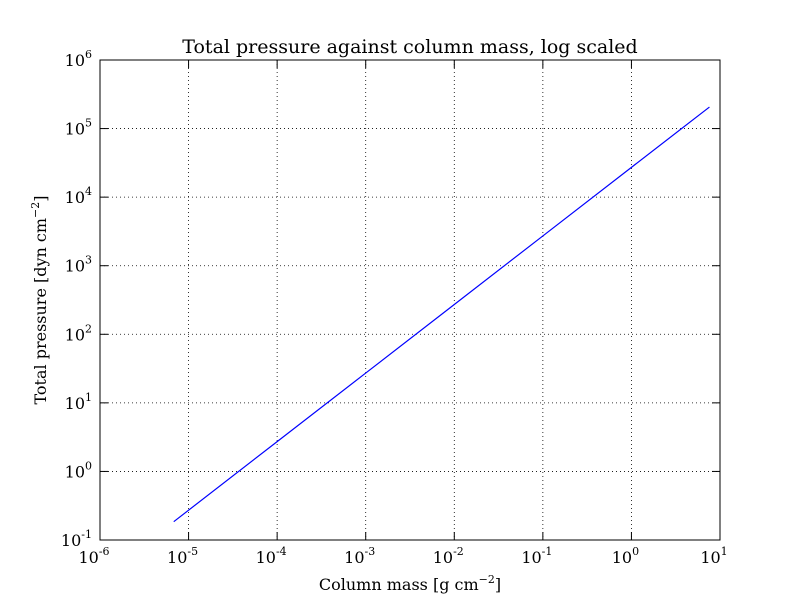 This screenshot has height=600, width=800. Describe the element at coordinates (76, 539) in the screenshot. I see `y-tick-label: 10⁻¹` at that location.